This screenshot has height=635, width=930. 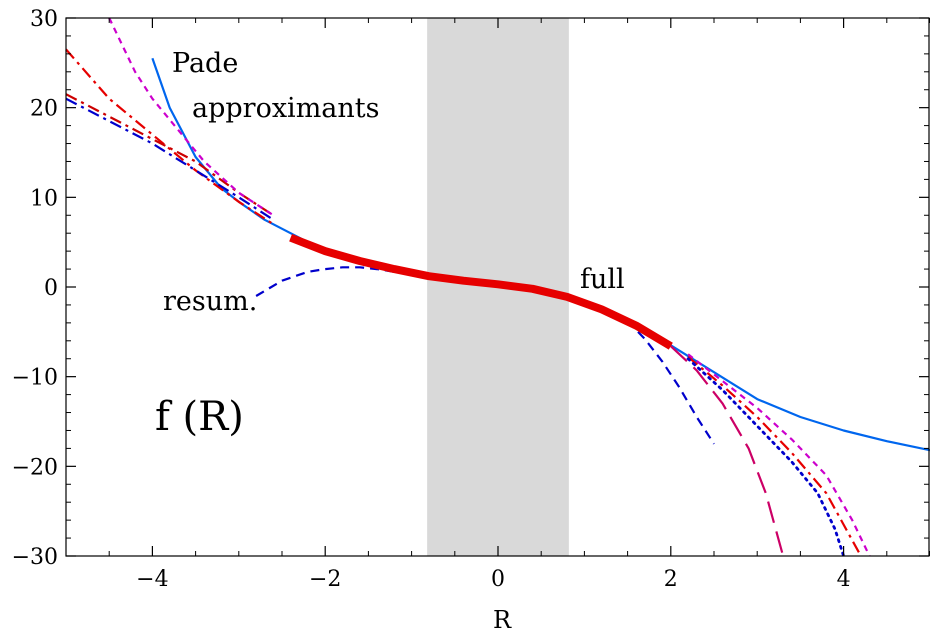 What do you see at coordinates (35, 557) in the screenshot?
I see `y-tick-label: −30` at bounding box center [35, 557].